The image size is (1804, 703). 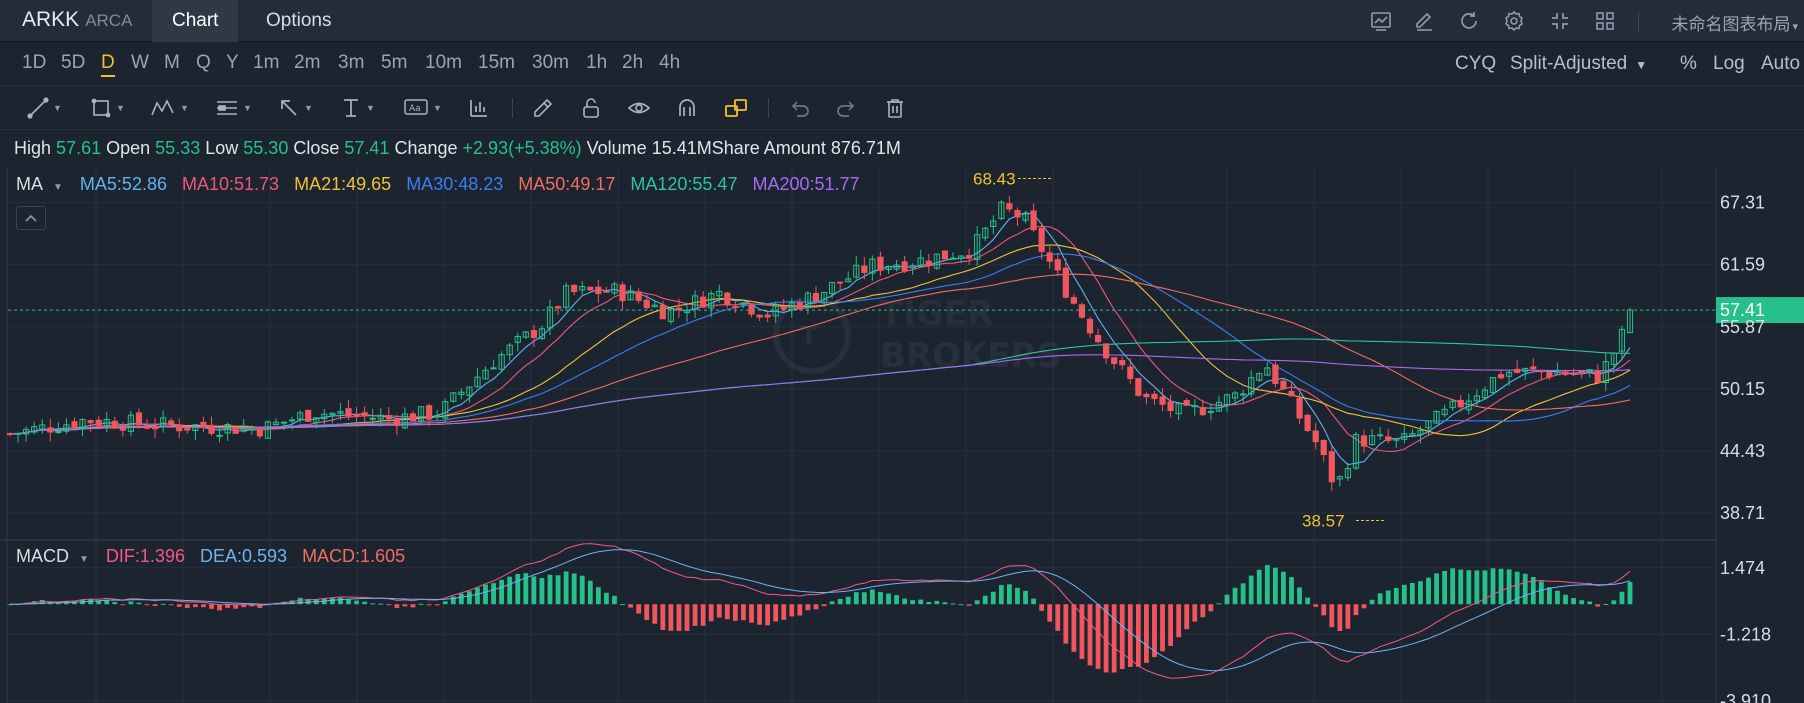 I want to click on grid-layout-icon, so click(x=1605, y=21).